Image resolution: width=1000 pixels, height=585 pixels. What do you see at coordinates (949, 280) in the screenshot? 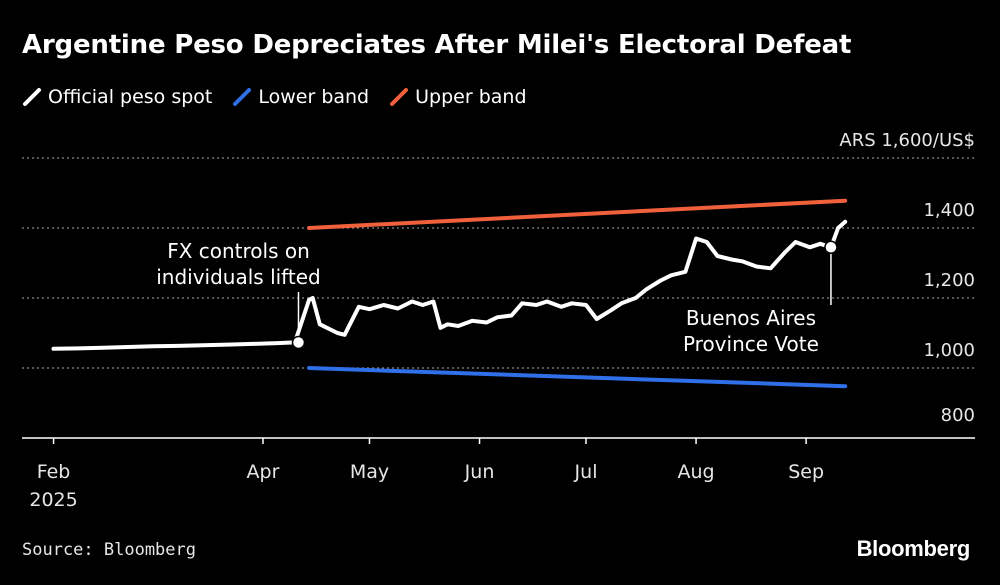
I see `y-tick-label-1200: 1,200` at bounding box center [949, 280].